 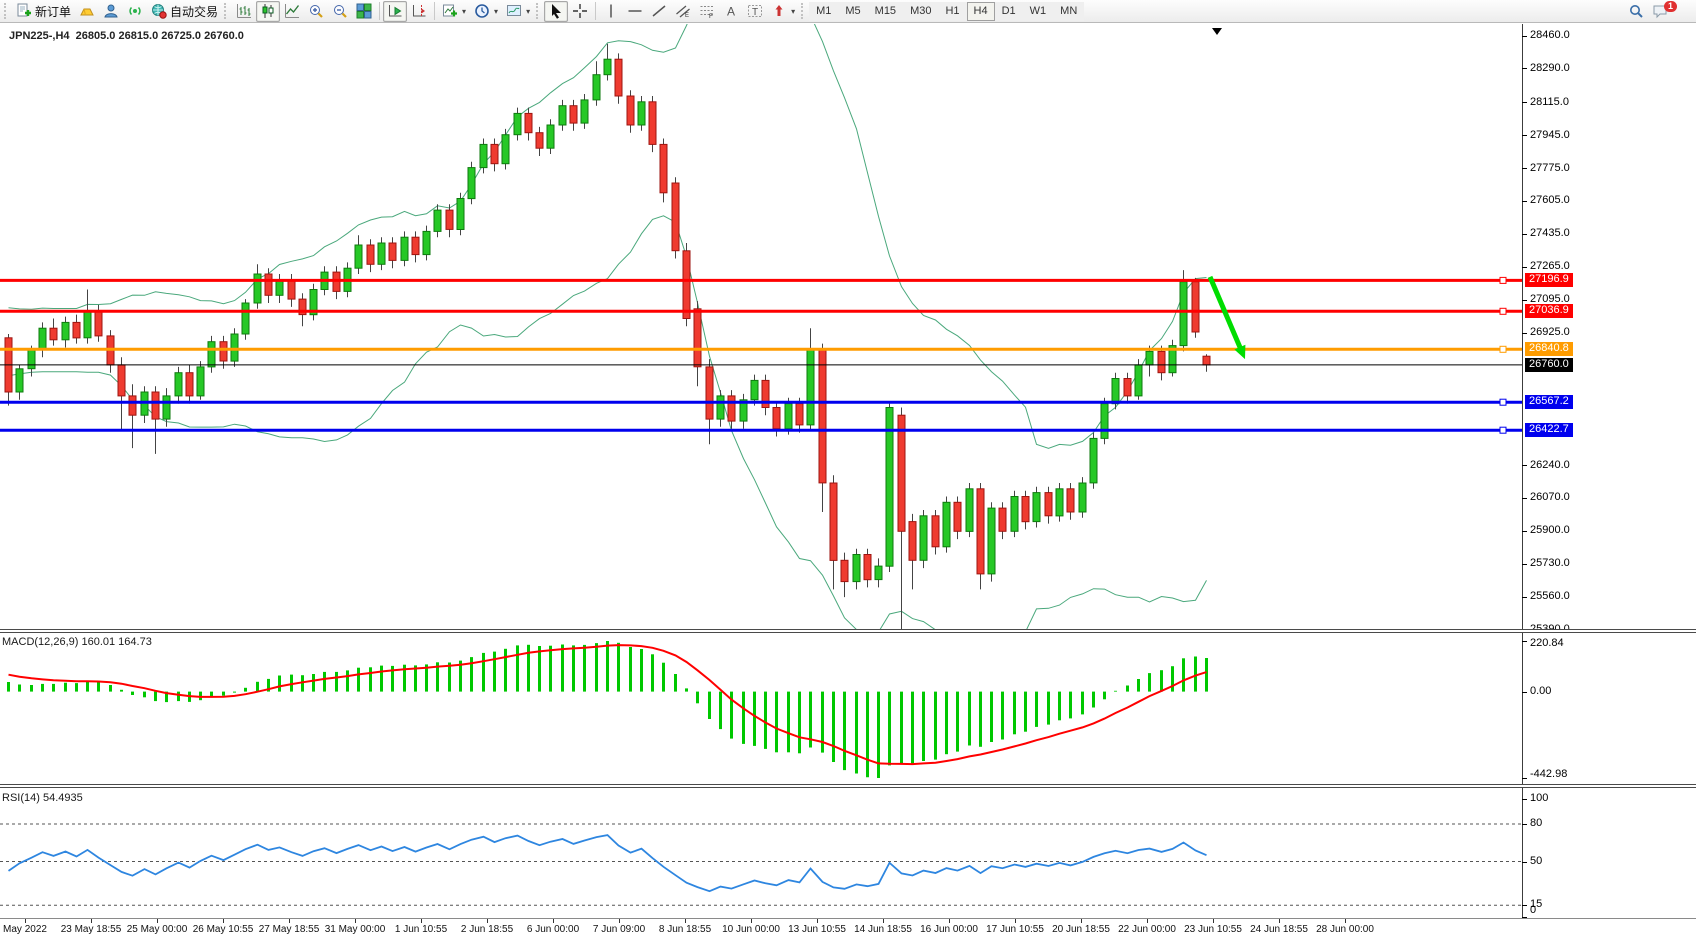 What do you see at coordinates (1550, 299) in the screenshot?
I see `price-tick-label: 27095.0` at bounding box center [1550, 299].